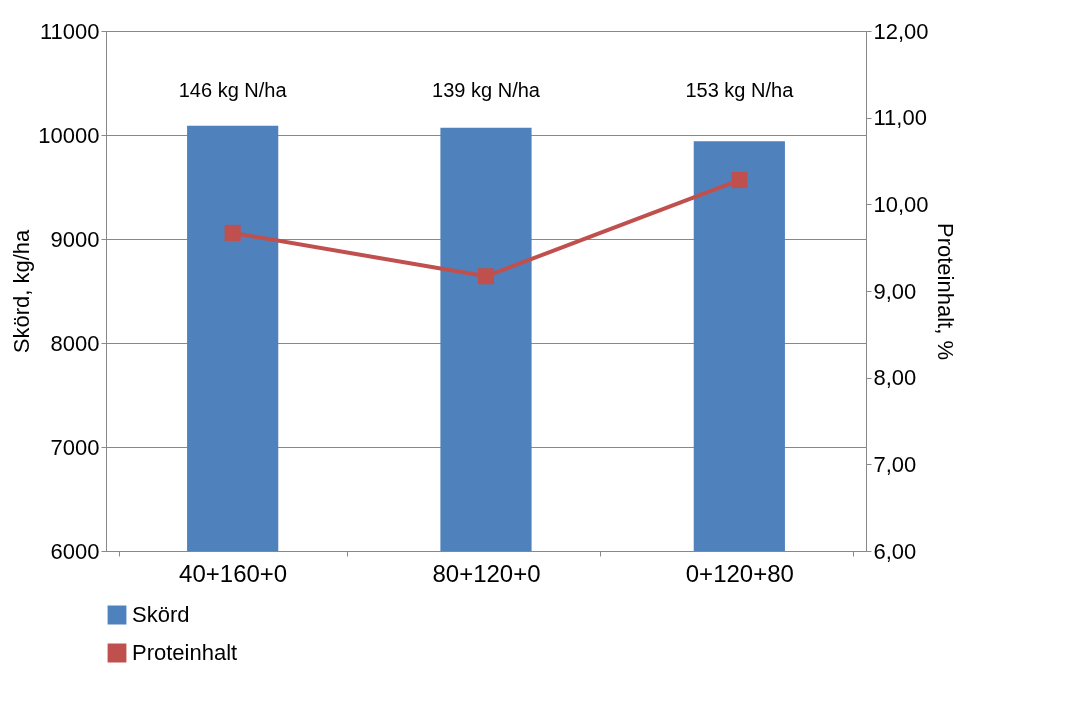  Describe the element at coordinates (901, 204) in the screenshot. I see `y2-tick-label: 10,00` at that location.